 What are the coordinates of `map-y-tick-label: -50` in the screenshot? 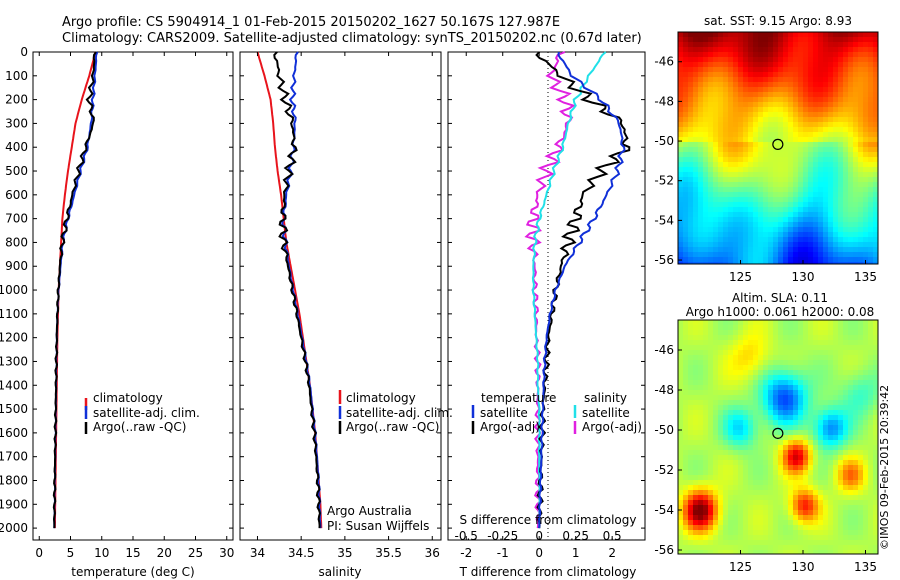 It's located at (664, 430).